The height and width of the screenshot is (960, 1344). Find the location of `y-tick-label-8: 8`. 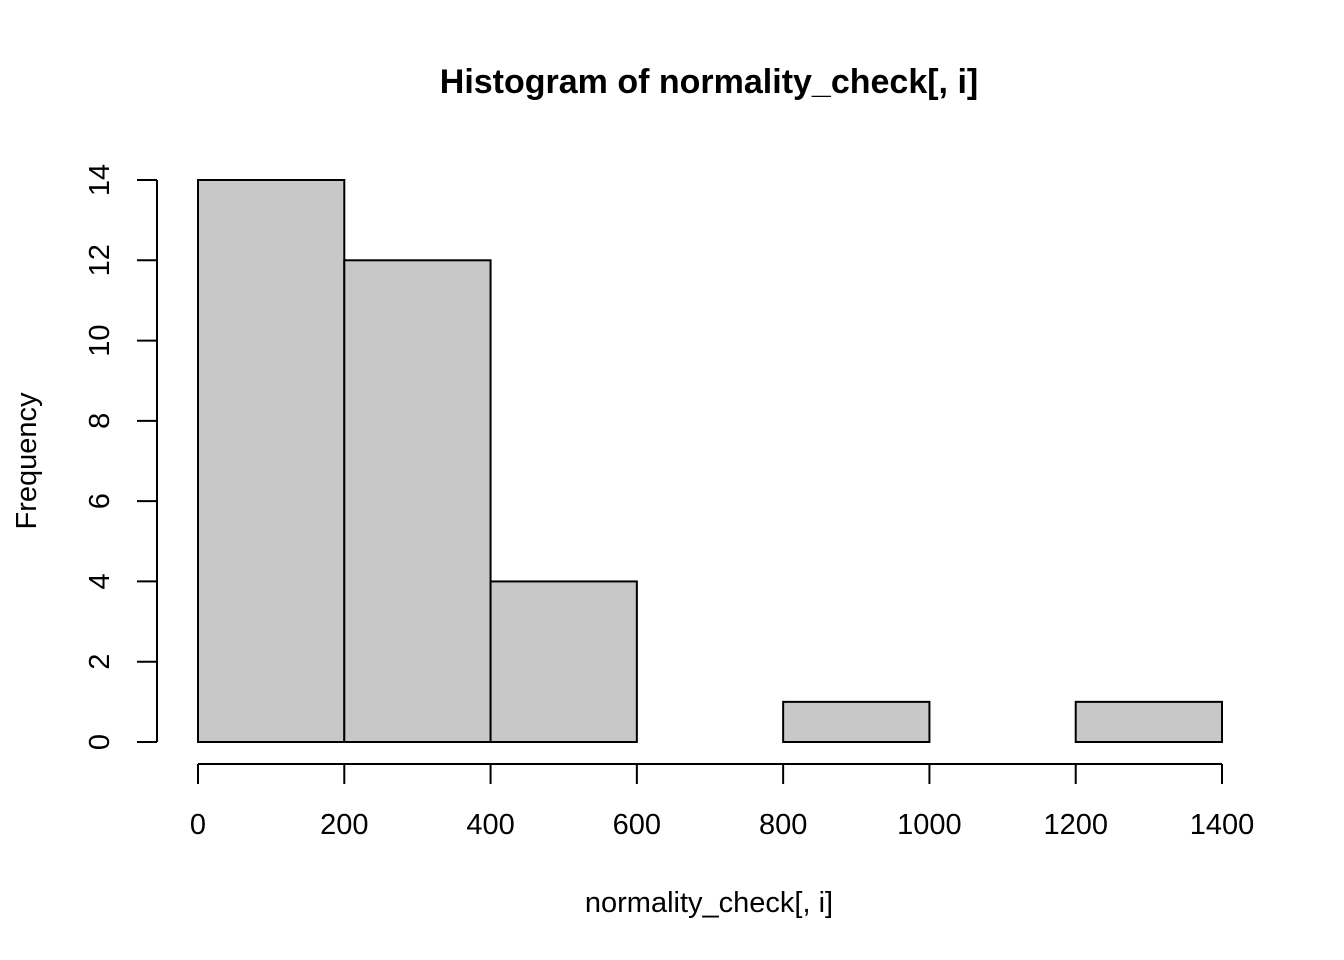

y-tick-label-8: 8 is located at coordinates (100, 421).